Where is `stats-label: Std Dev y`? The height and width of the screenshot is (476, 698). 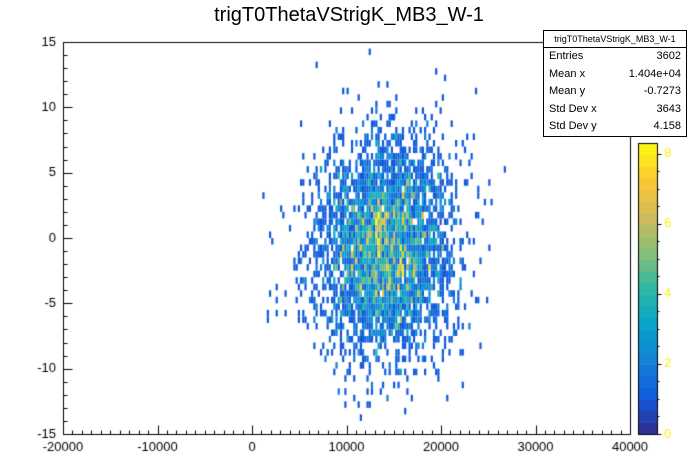
stats-label: Std Dev y is located at coordinates (573, 126).